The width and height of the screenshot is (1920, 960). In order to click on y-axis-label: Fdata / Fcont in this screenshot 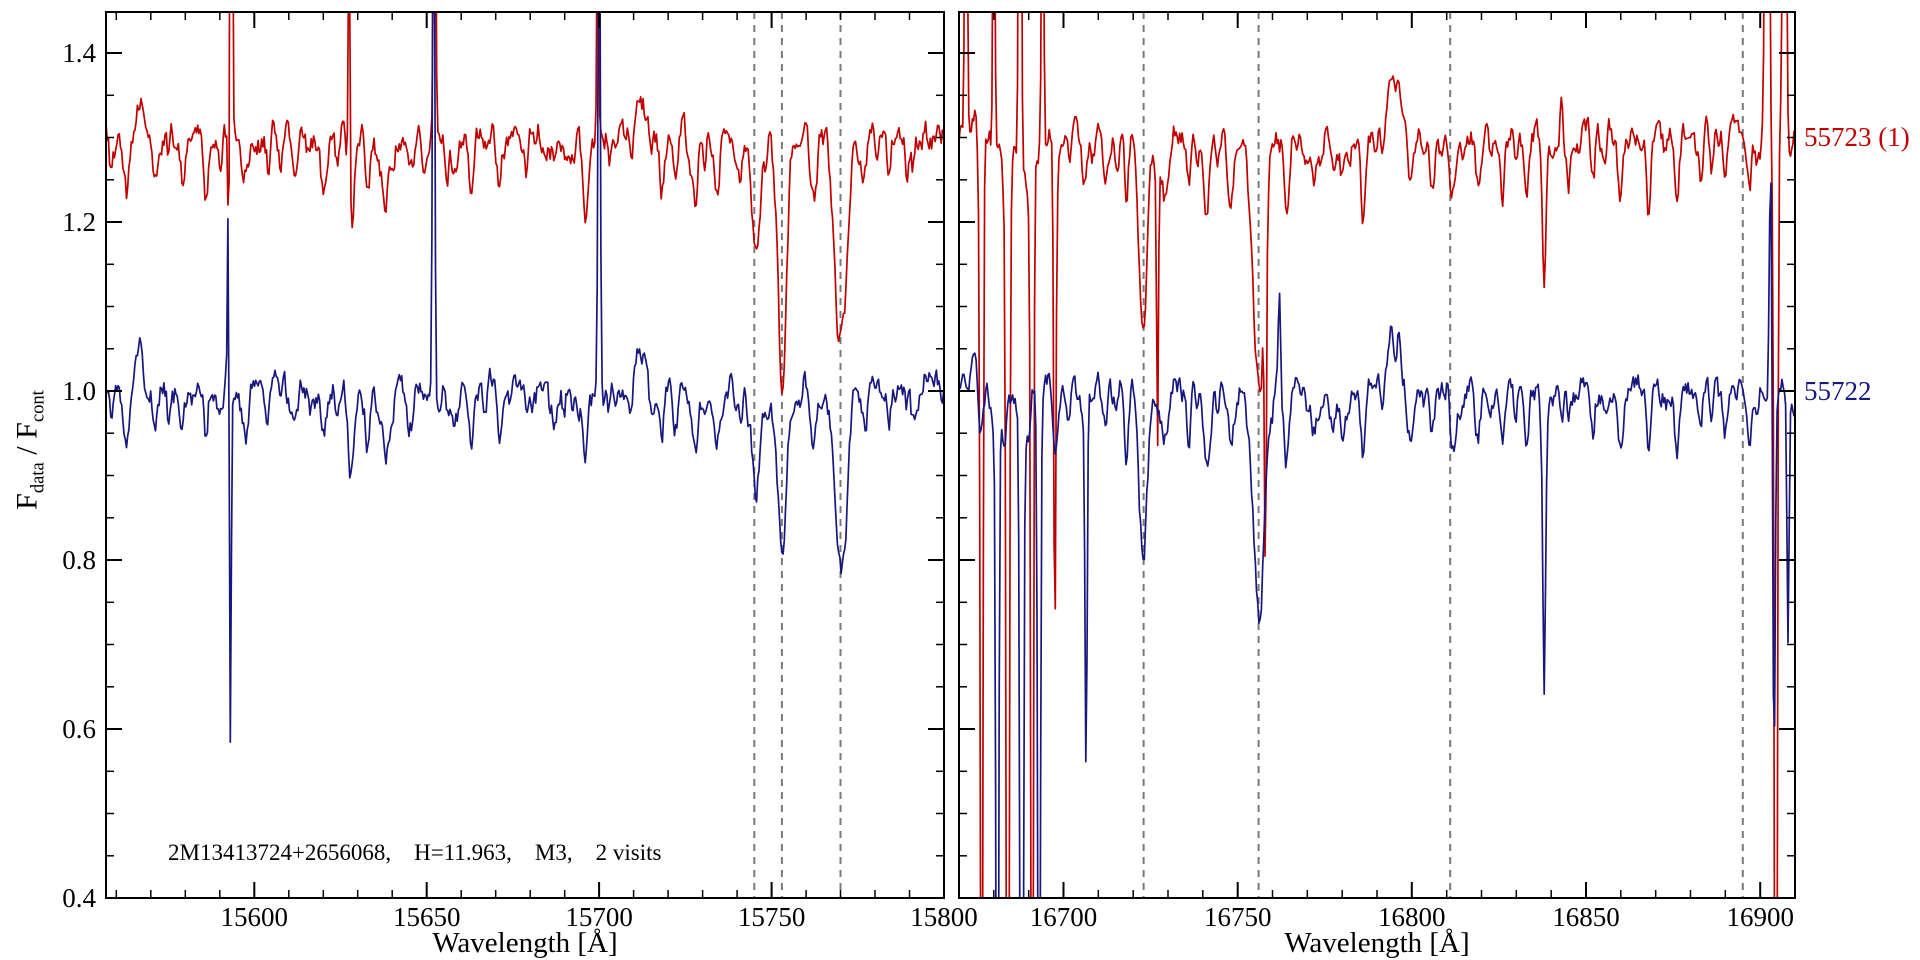, I will do `click(30, 450)`.